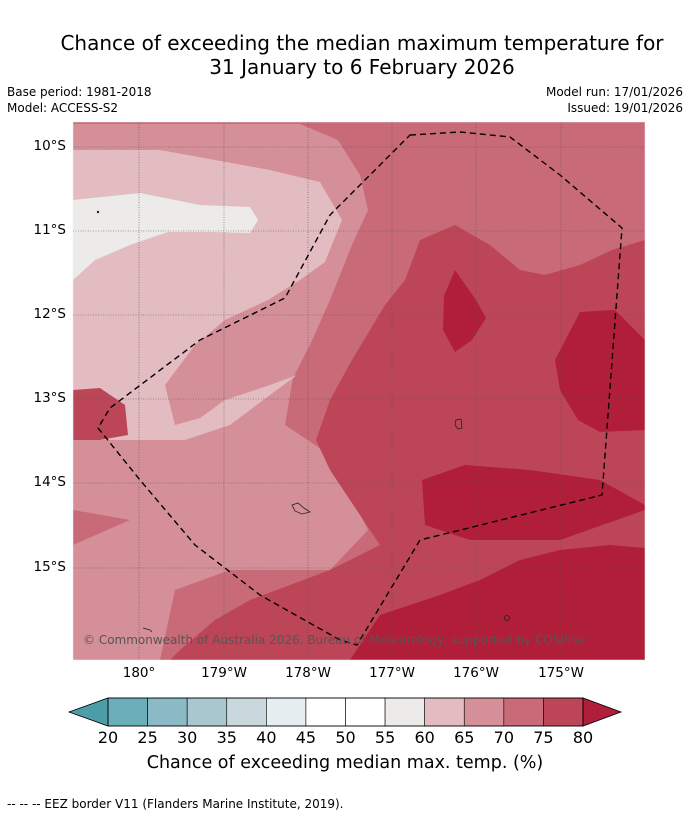  What do you see at coordinates (50, 230) in the screenshot?
I see `lat-label-11s: 11°S` at bounding box center [50, 230].